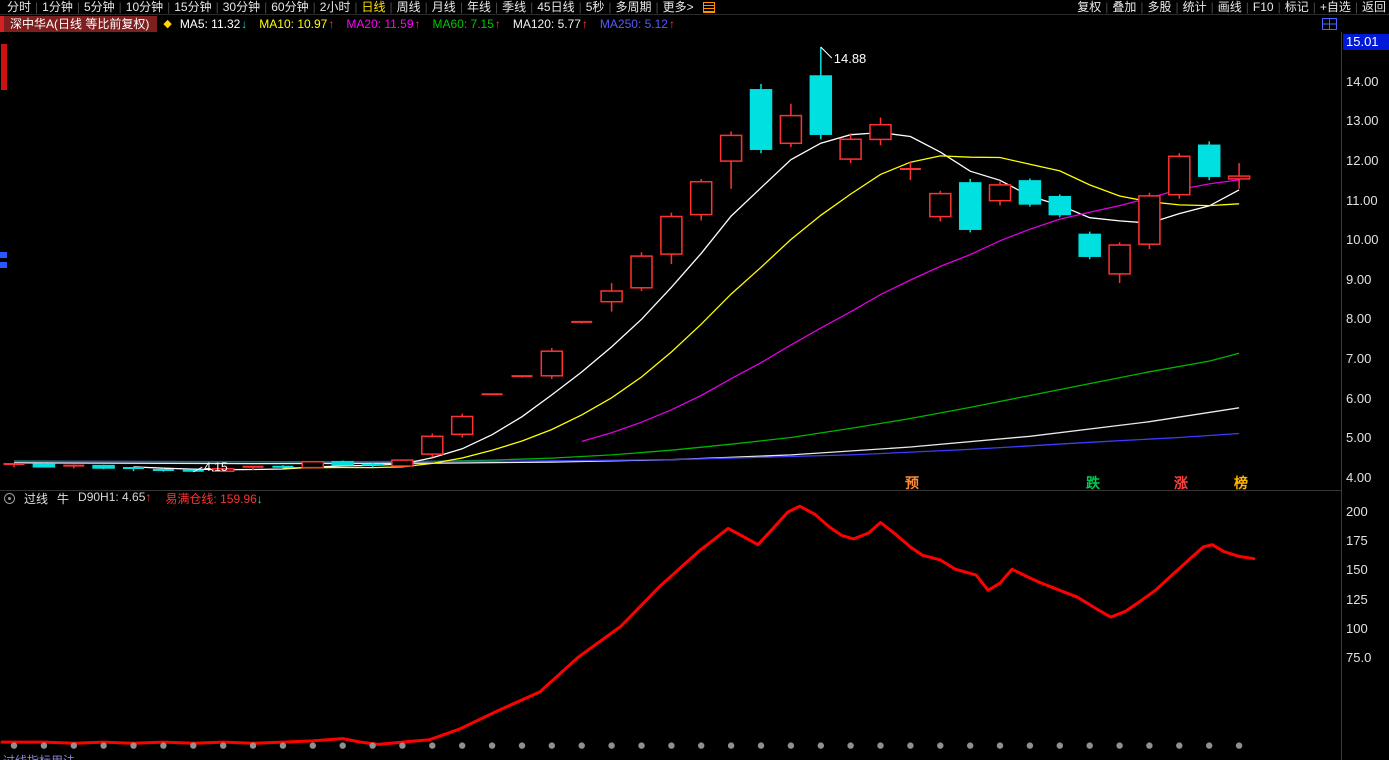  What do you see at coordinates (626, 745) in the screenshot?
I see `dots-row` at bounding box center [626, 745].